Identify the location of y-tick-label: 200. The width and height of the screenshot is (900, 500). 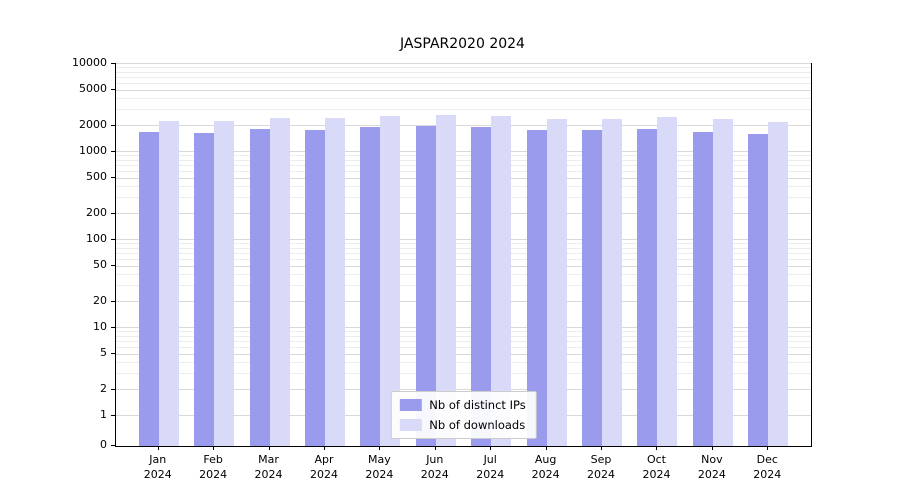
(96, 212).